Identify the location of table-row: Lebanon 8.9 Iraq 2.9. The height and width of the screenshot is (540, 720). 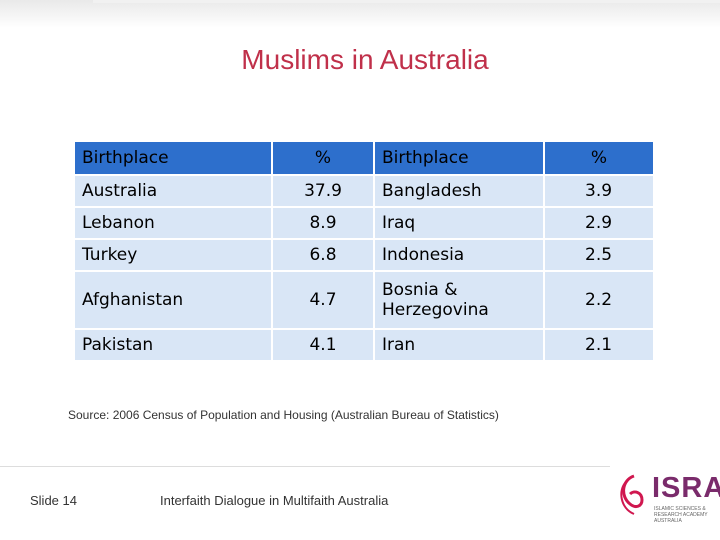
(364, 223).